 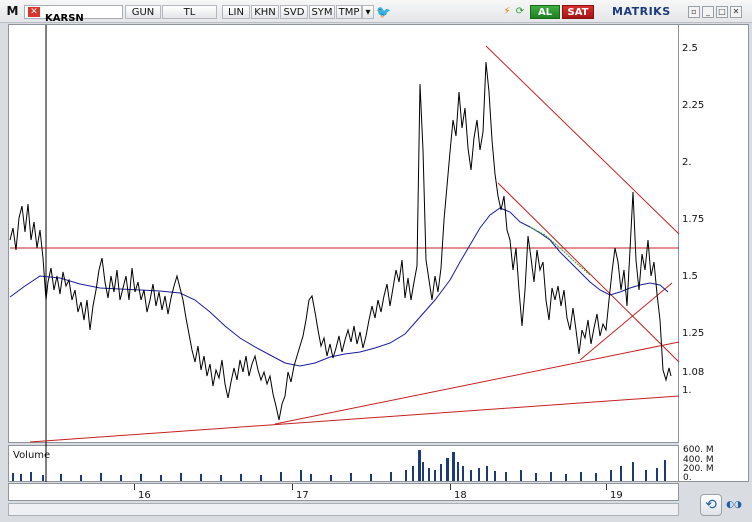 What do you see at coordinates (265, 12) in the screenshot?
I see `khn-button: KHN` at bounding box center [265, 12].